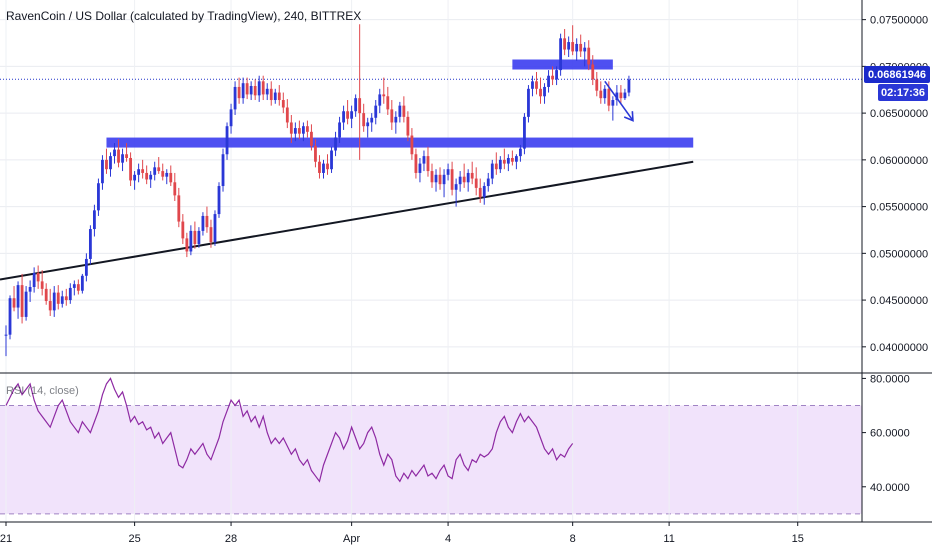 The height and width of the screenshot is (550, 932). Describe the element at coordinates (6, 539) in the screenshot. I see `time-tick-label: 21` at that location.